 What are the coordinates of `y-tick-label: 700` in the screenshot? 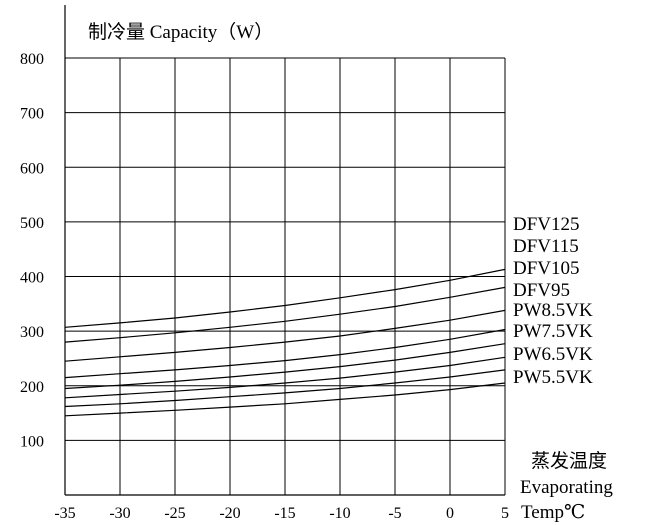 It's located at (32, 114).